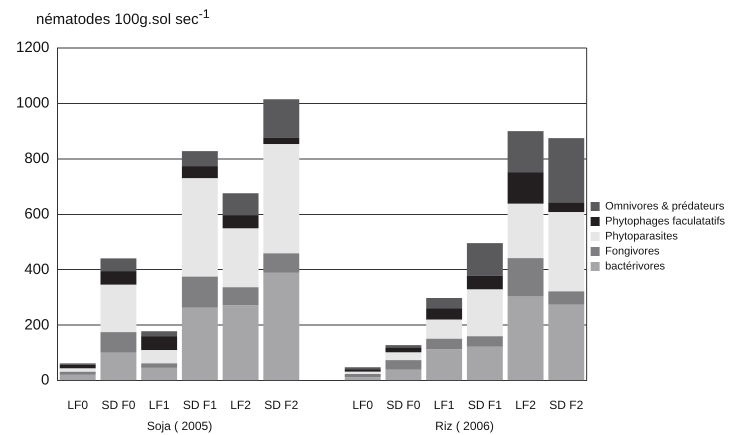  What do you see at coordinates (665, 222) in the screenshot?
I see `legend-label: Phytophages faculatatifs` at bounding box center [665, 222].